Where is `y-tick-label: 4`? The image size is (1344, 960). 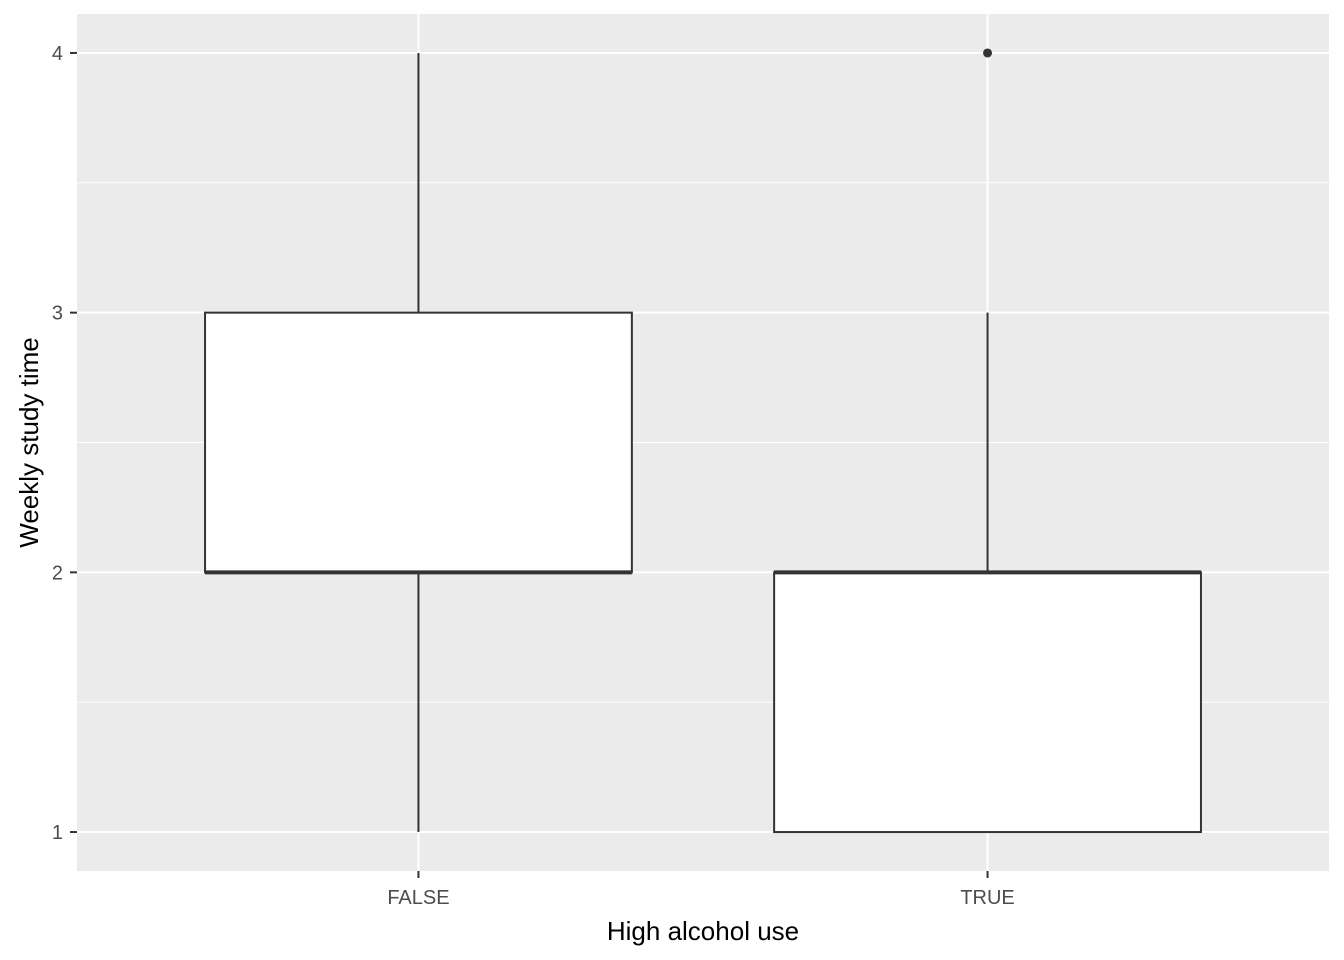
y-tick-label: 4 is located at coordinates (57, 54).